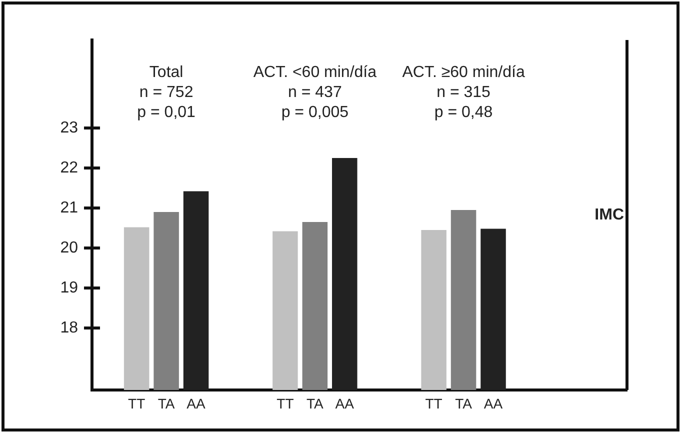 The width and height of the screenshot is (681, 433). Describe the element at coordinates (69, 247) in the screenshot. I see `y-tick-label: 20` at that location.